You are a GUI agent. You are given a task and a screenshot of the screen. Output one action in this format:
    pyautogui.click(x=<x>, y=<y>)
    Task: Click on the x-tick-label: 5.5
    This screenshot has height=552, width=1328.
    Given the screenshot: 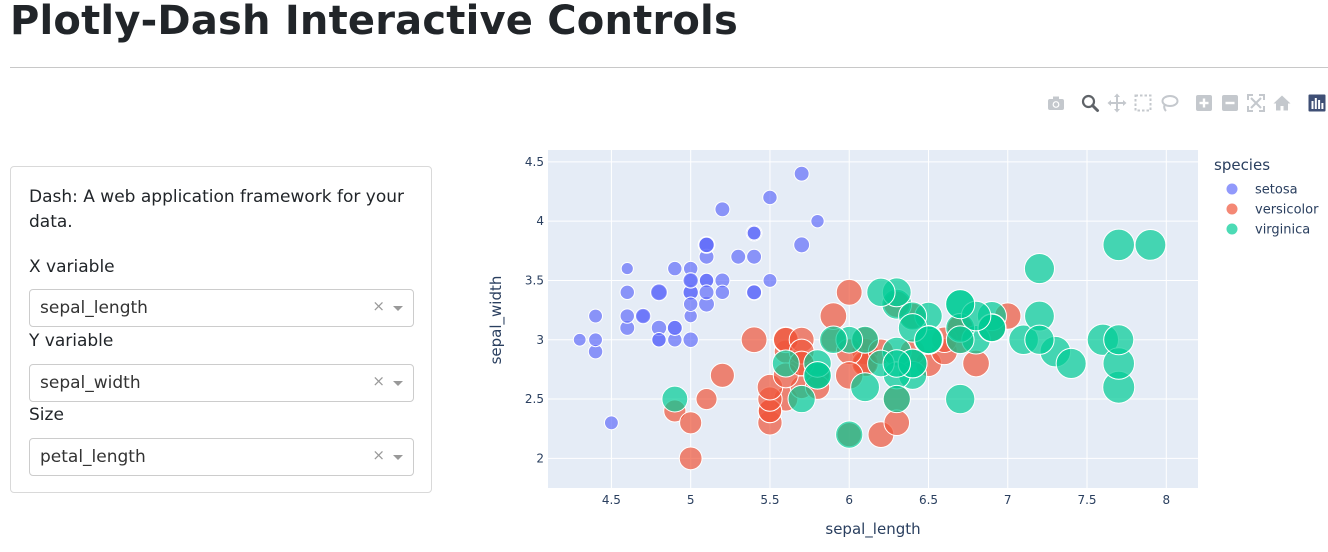 What is the action you would take?
    pyautogui.click(x=769, y=500)
    